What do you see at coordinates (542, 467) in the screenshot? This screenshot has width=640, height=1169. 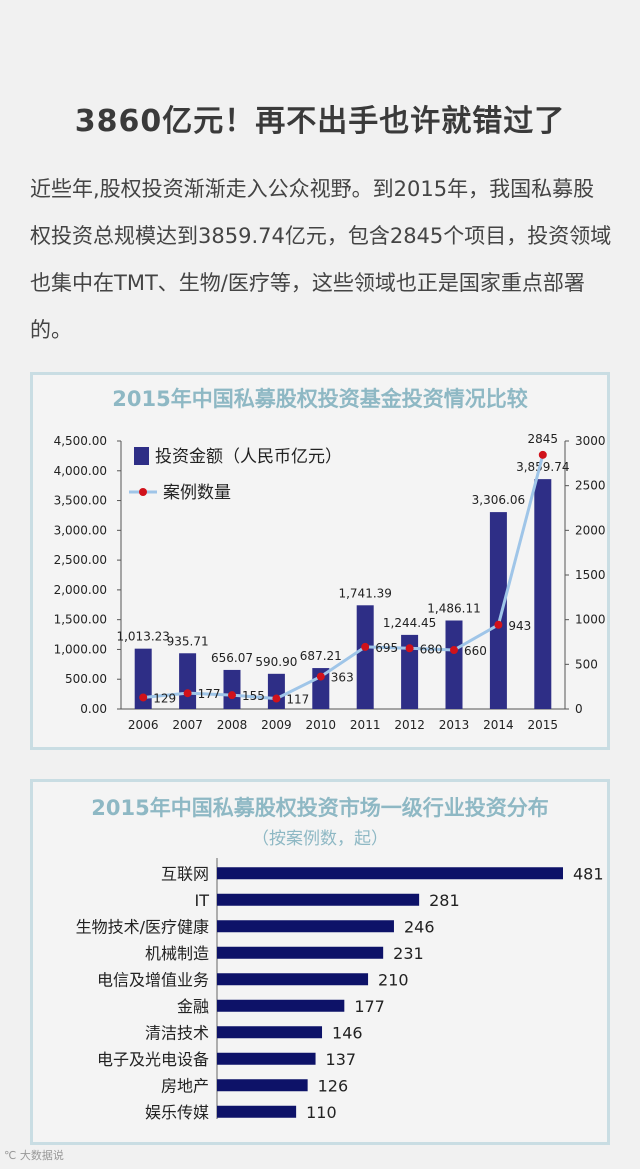 I see `bar-value-label: 3,859.74` at bounding box center [542, 467].